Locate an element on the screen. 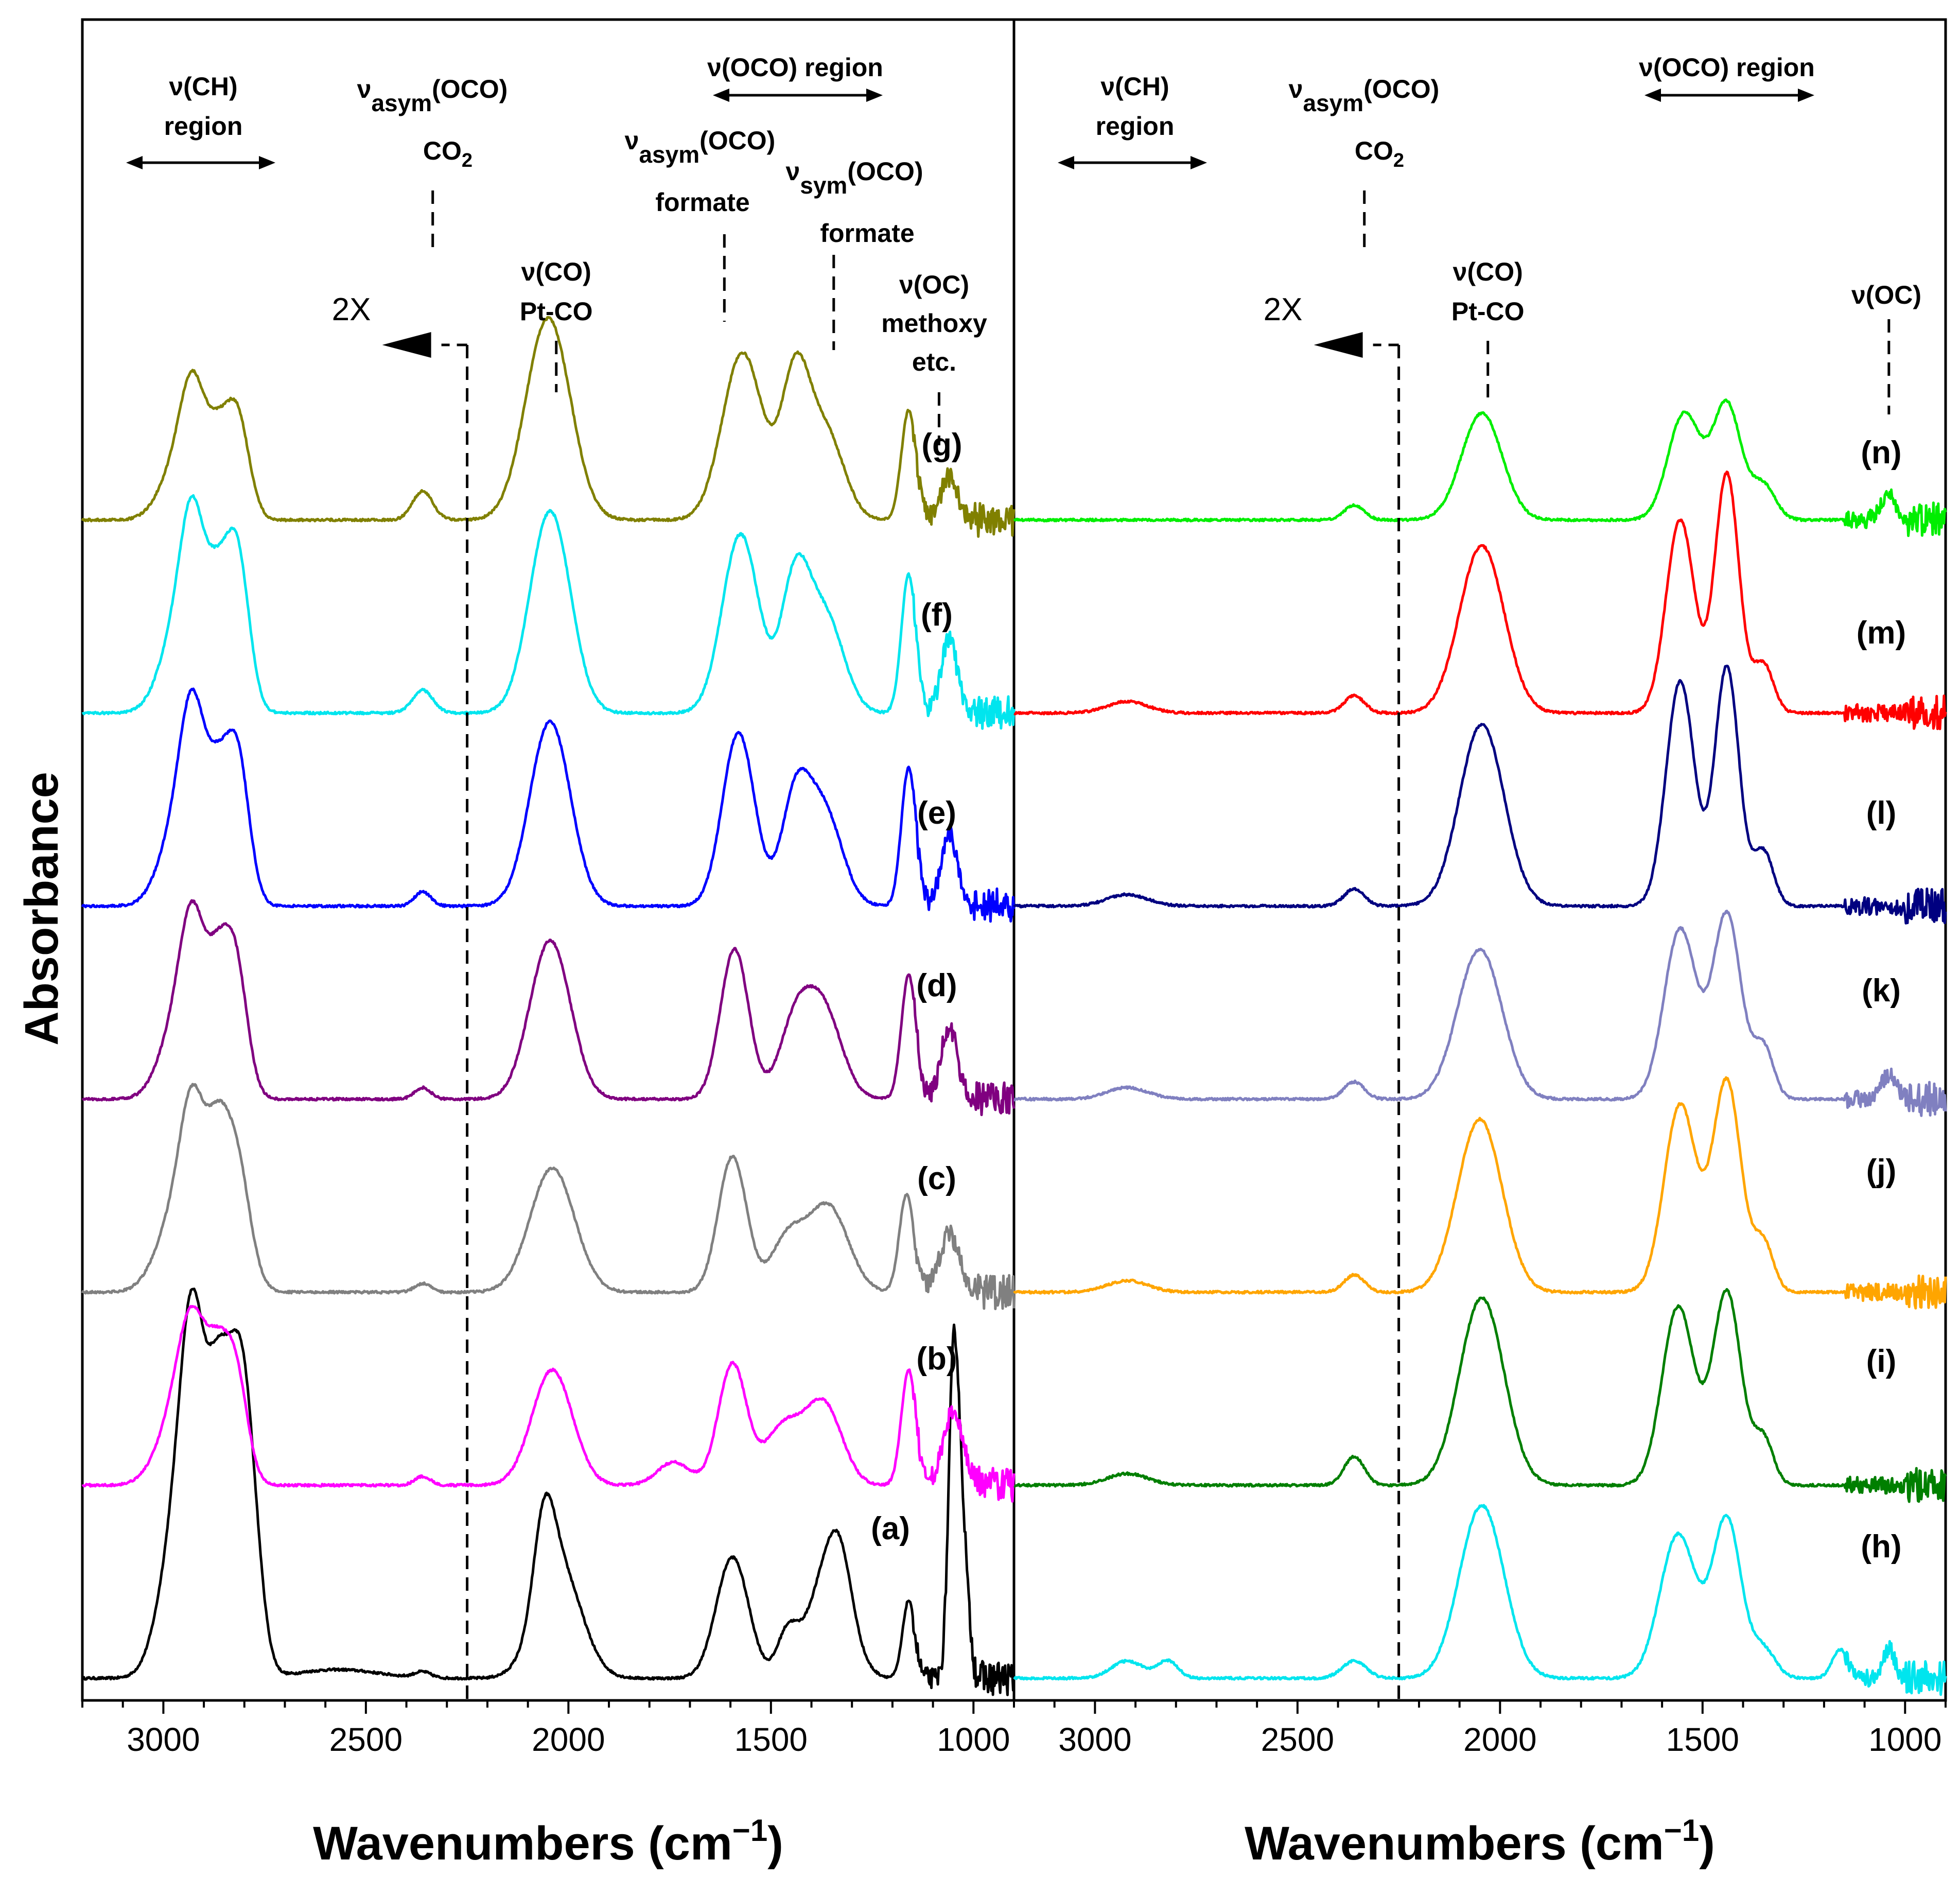 This screenshot has width=1960, height=1878. left-asym-co2-label: νasym(OCO) is located at coordinates (432, 95).